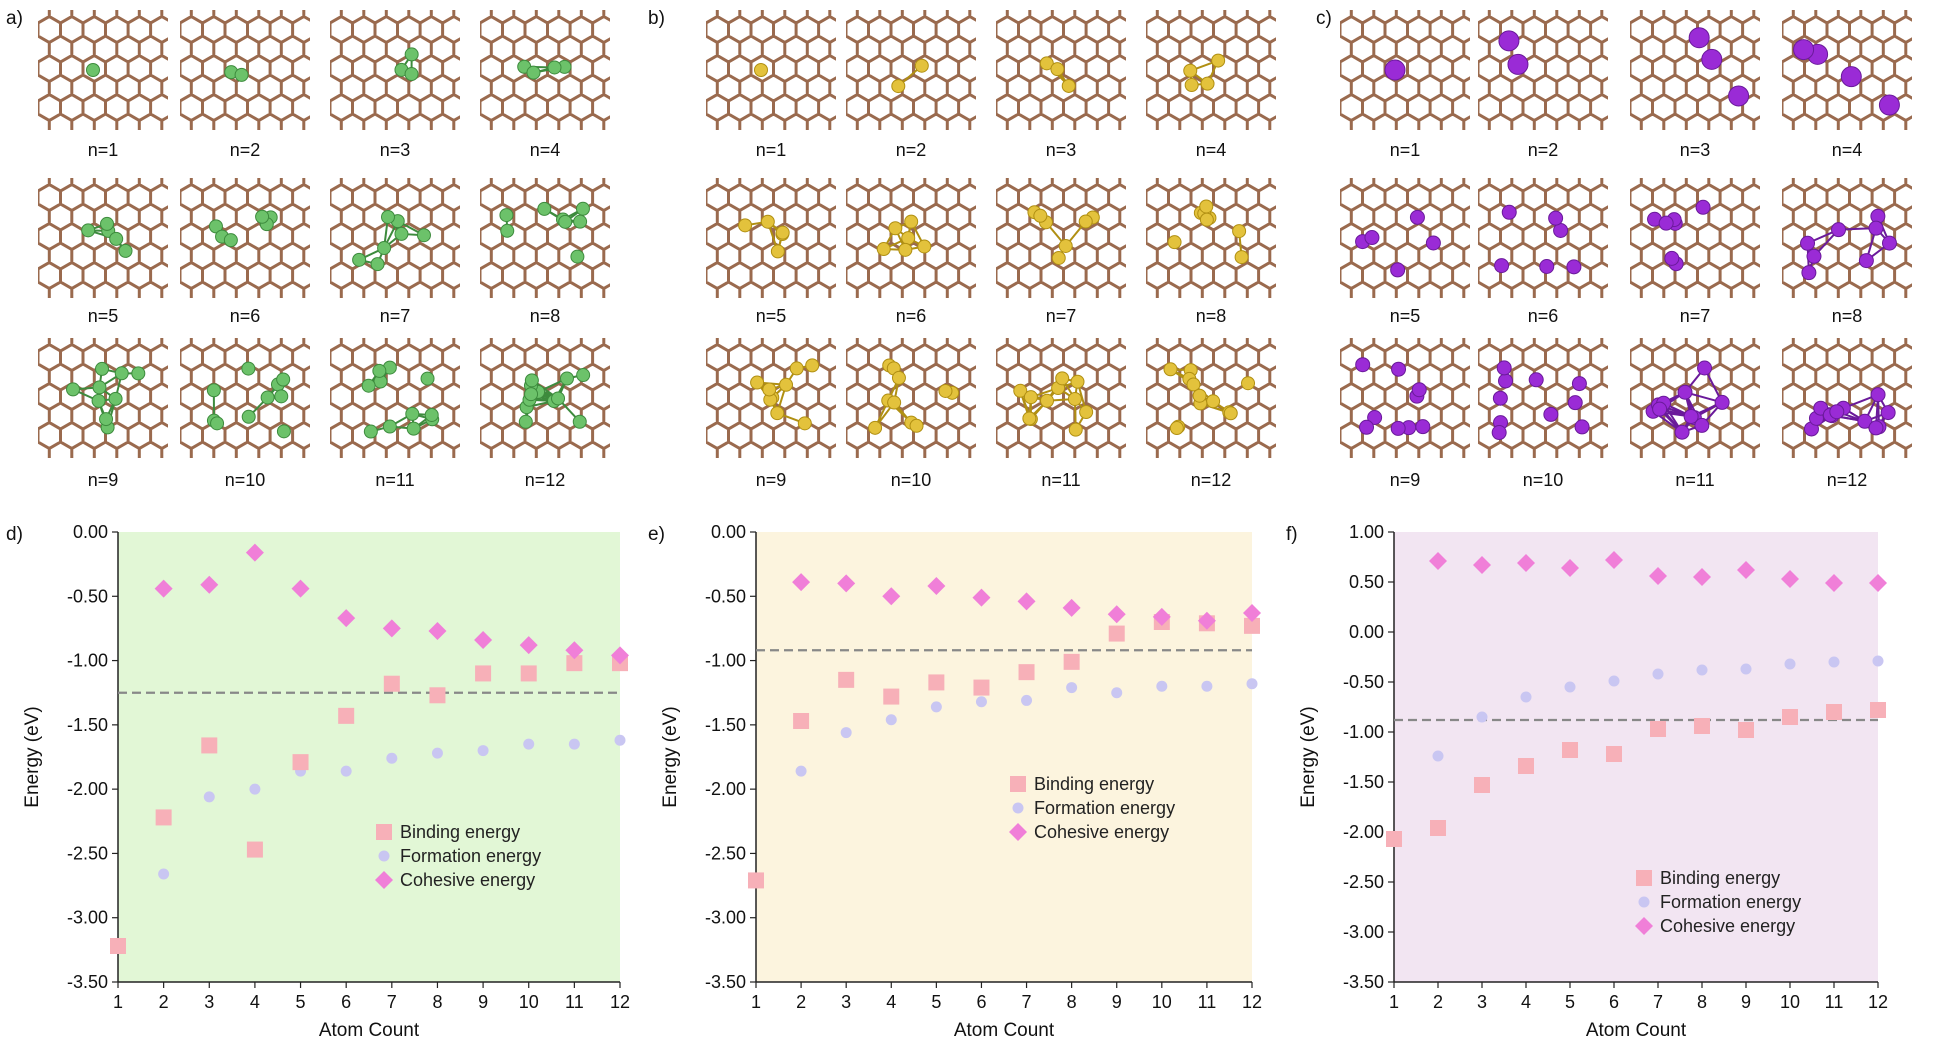 The width and height of the screenshot is (1938, 1054). Describe the element at coordinates (725, 725) in the screenshot. I see `y-tick-label: -1.50` at that location.